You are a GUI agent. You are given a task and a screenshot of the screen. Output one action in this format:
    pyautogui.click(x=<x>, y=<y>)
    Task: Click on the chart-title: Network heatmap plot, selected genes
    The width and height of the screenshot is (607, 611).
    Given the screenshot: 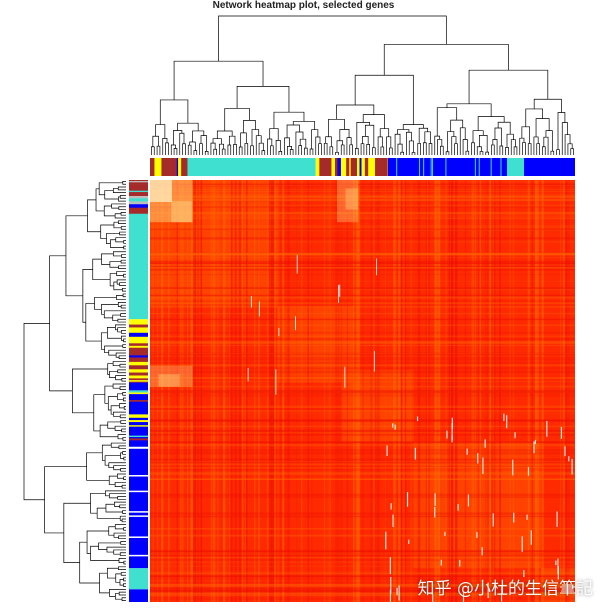 What is the action you would take?
    pyautogui.click(x=303, y=5)
    